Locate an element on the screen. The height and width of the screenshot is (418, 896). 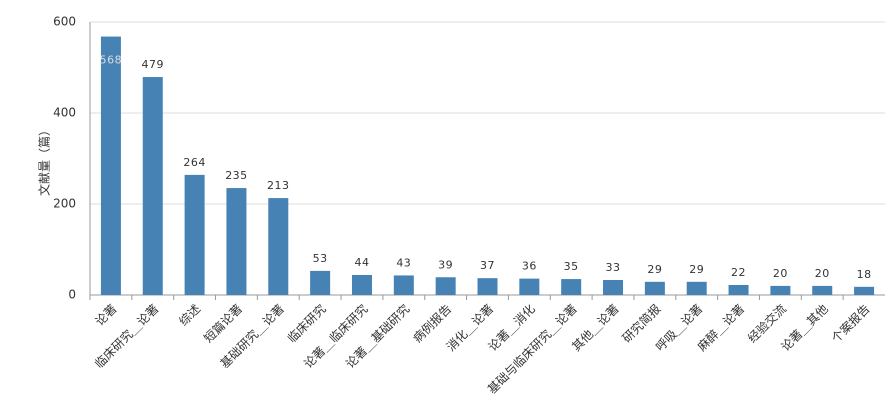
y-tick-label: 600 is located at coordinates (64, 22).